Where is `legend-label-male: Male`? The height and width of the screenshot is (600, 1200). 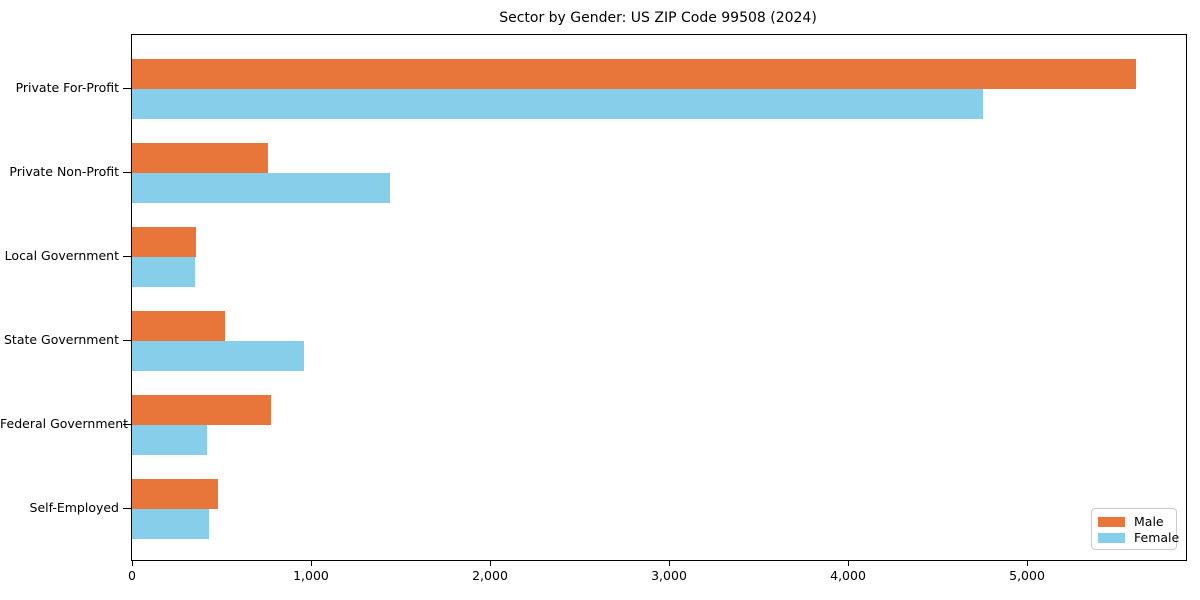
legend-label-male: Male is located at coordinates (1149, 521).